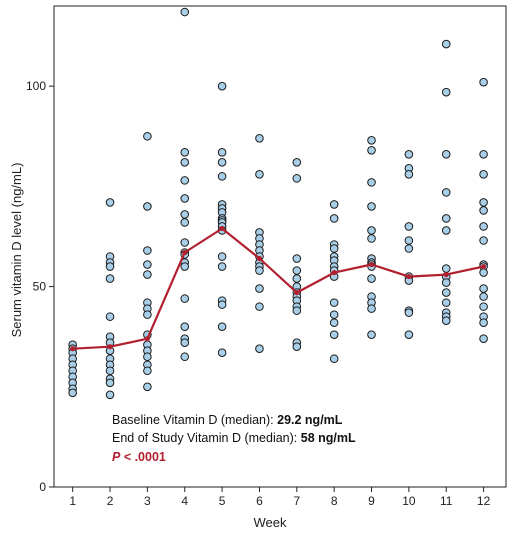 The width and height of the screenshot is (520, 539). Describe the element at coordinates (334, 501) in the screenshot. I see `x-tick-label: 8` at that location.